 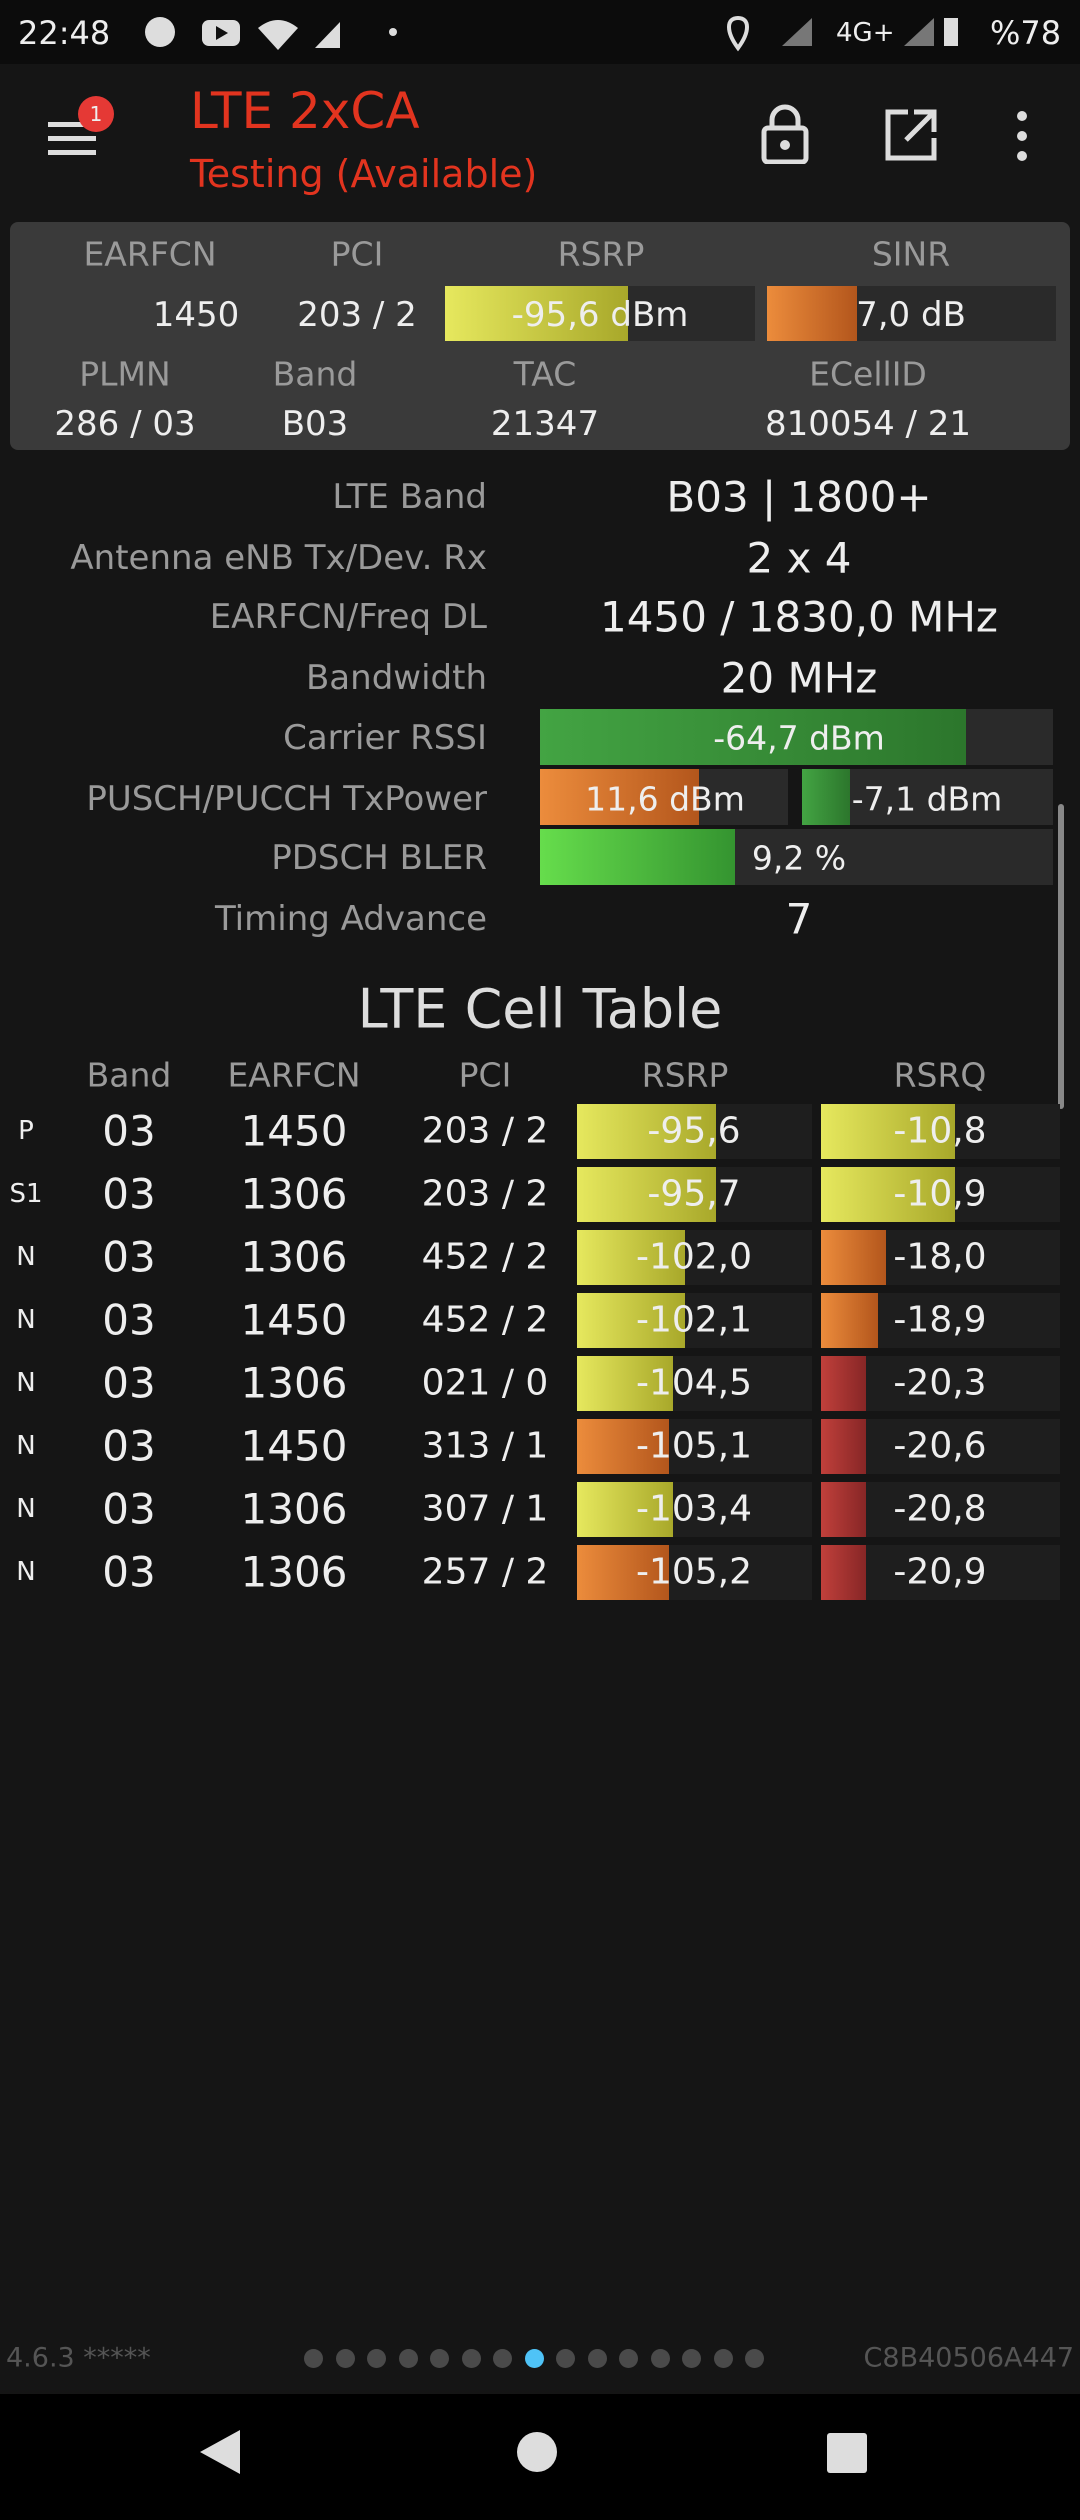 I want to click on cell: 203 / 2, so click(x=485, y=1131).